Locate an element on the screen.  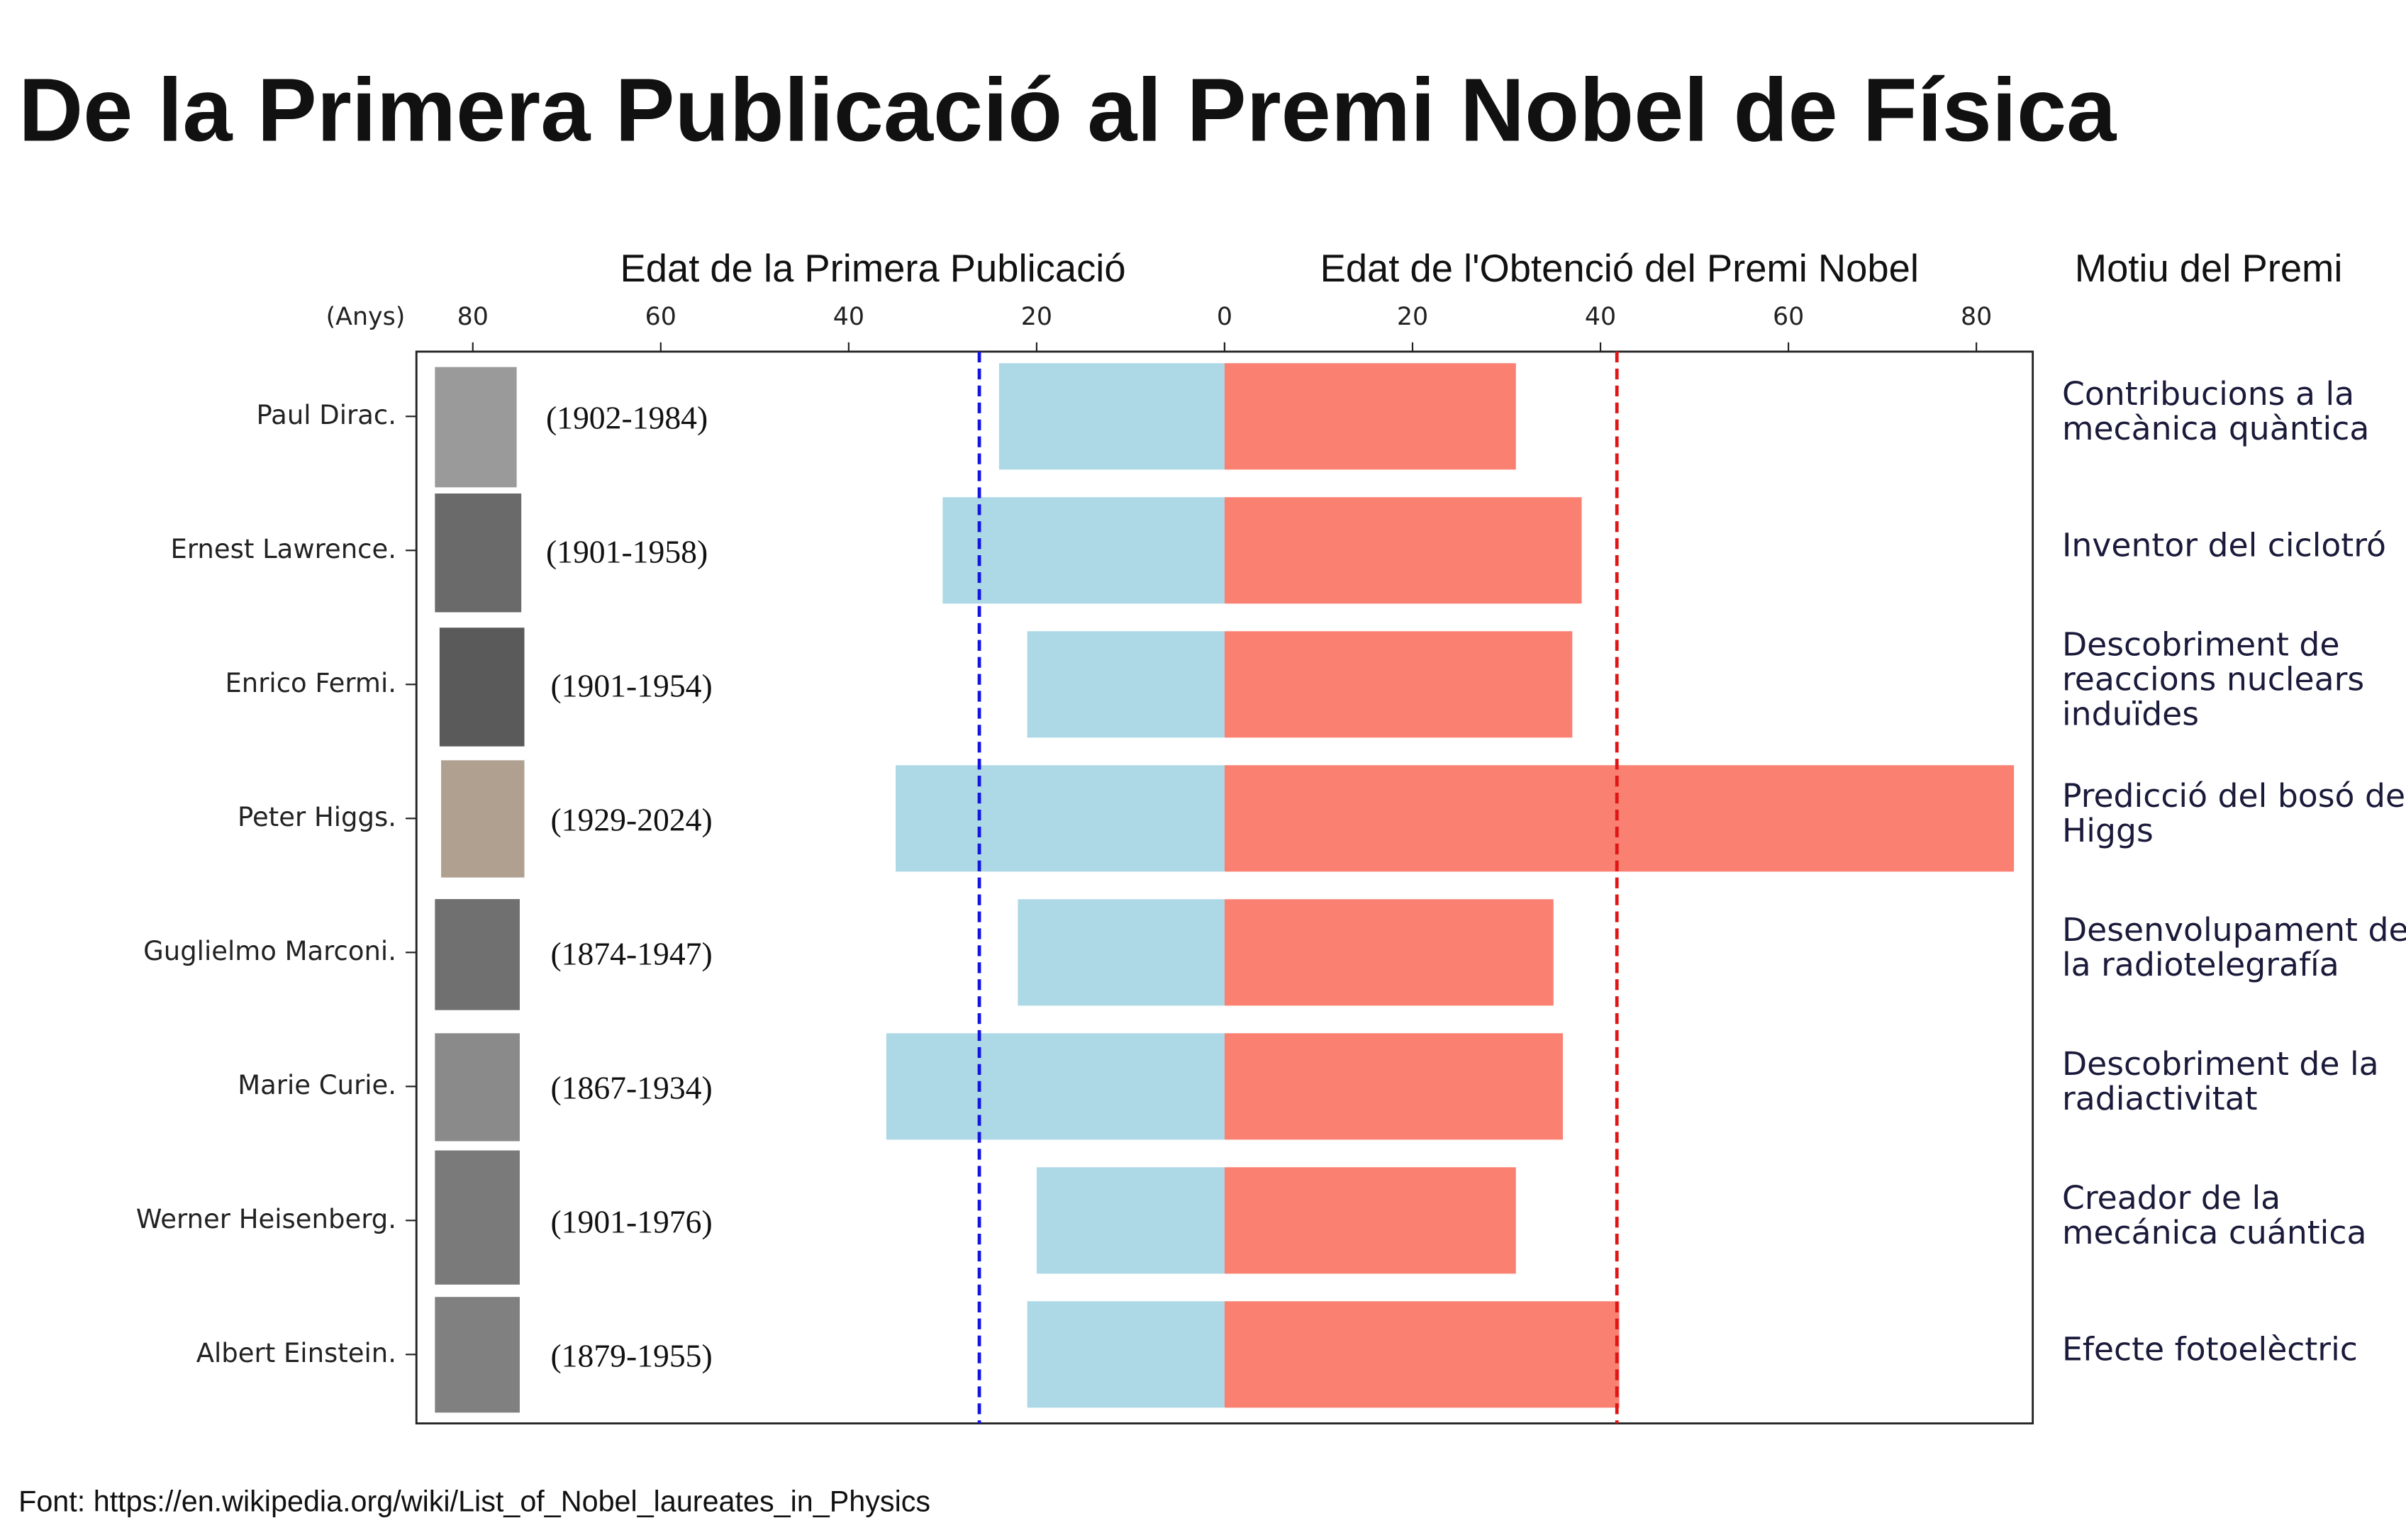
lifespan: (1901-1976) is located at coordinates (631, 1221).